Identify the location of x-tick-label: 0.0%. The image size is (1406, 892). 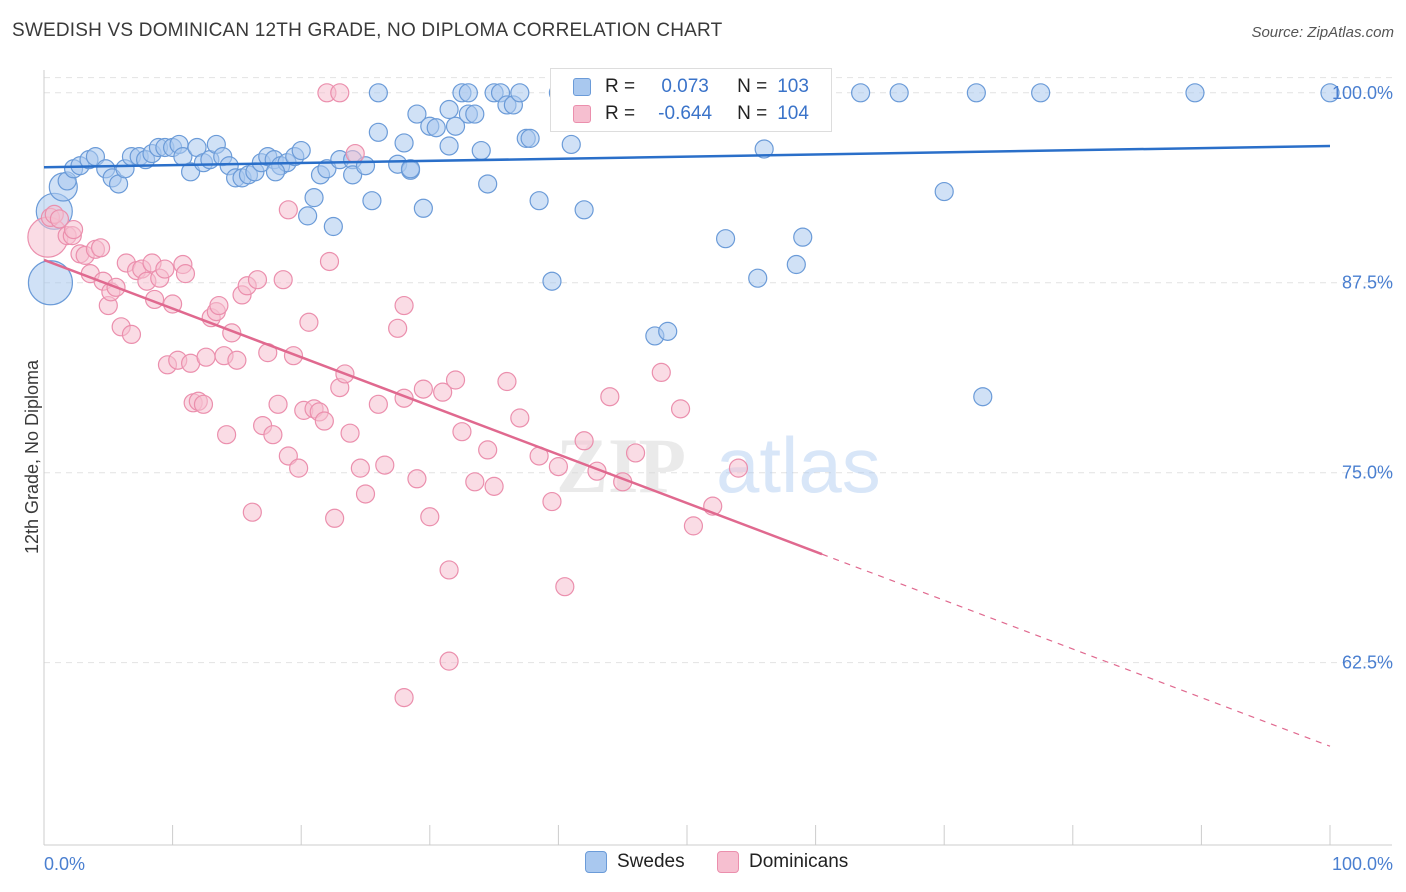
(64, 864).